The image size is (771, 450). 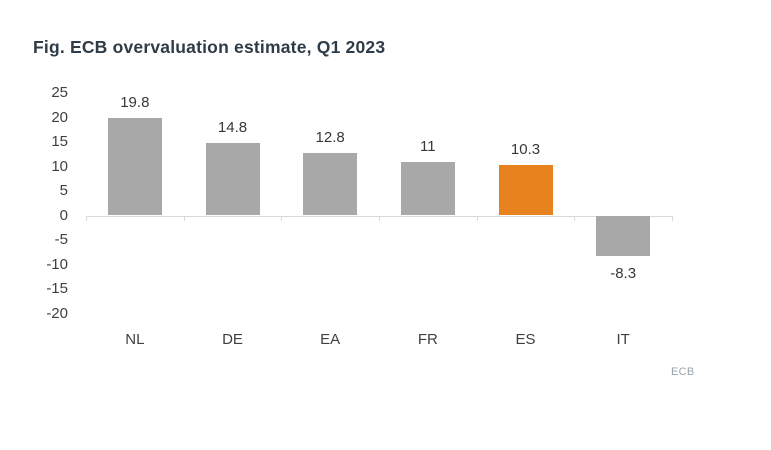 What do you see at coordinates (623, 274) in the screenshot?
I see `bar-value-label-it: -8.3` at bounding box center [623, 274].